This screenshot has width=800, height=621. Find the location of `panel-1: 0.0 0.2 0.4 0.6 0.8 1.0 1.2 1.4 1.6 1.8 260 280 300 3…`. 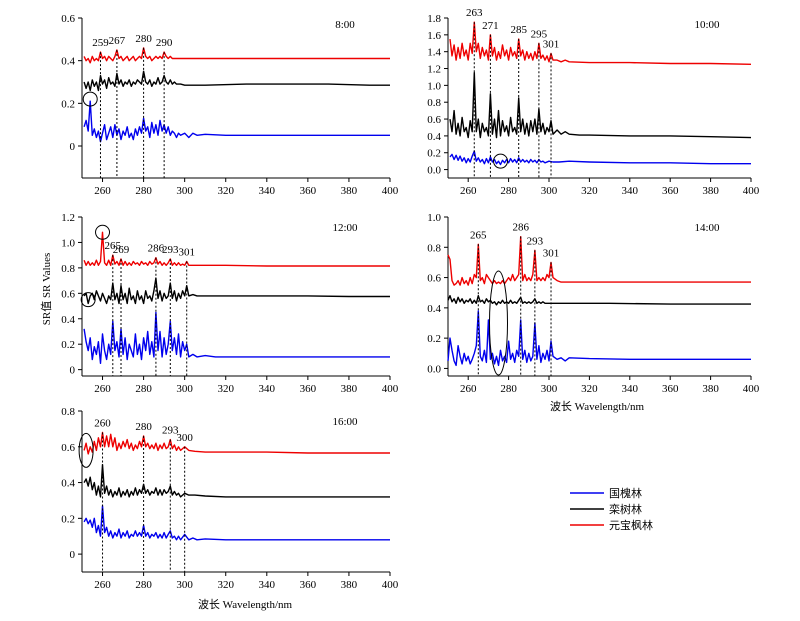

panel-1: 0.0 0.2 0.4 0.6 0.8 1.0 1.2 1.4 1.6 1.8 260 280 300 3… is located at coordinates (593, 102).